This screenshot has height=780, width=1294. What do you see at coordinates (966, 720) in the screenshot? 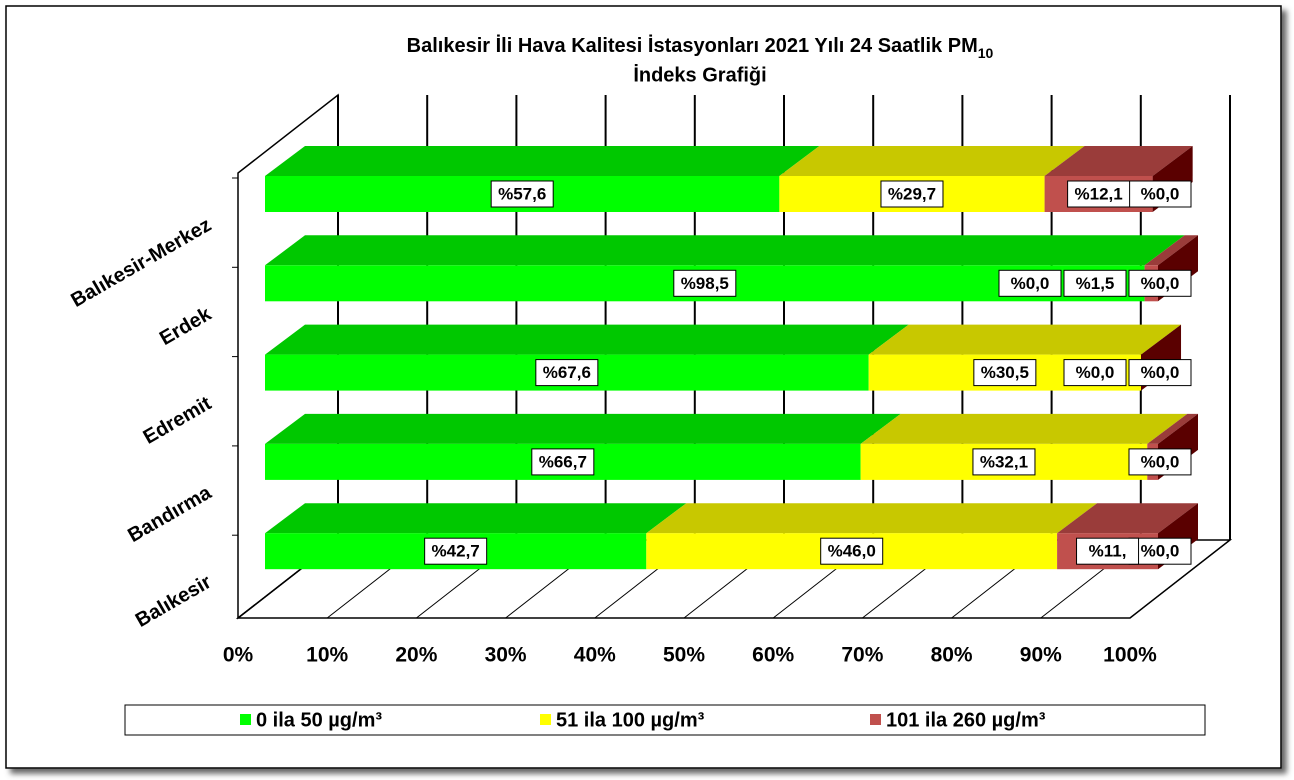
I see `legend-label: 101 ila 260 µg/m³` at bounding box center [966, 720].